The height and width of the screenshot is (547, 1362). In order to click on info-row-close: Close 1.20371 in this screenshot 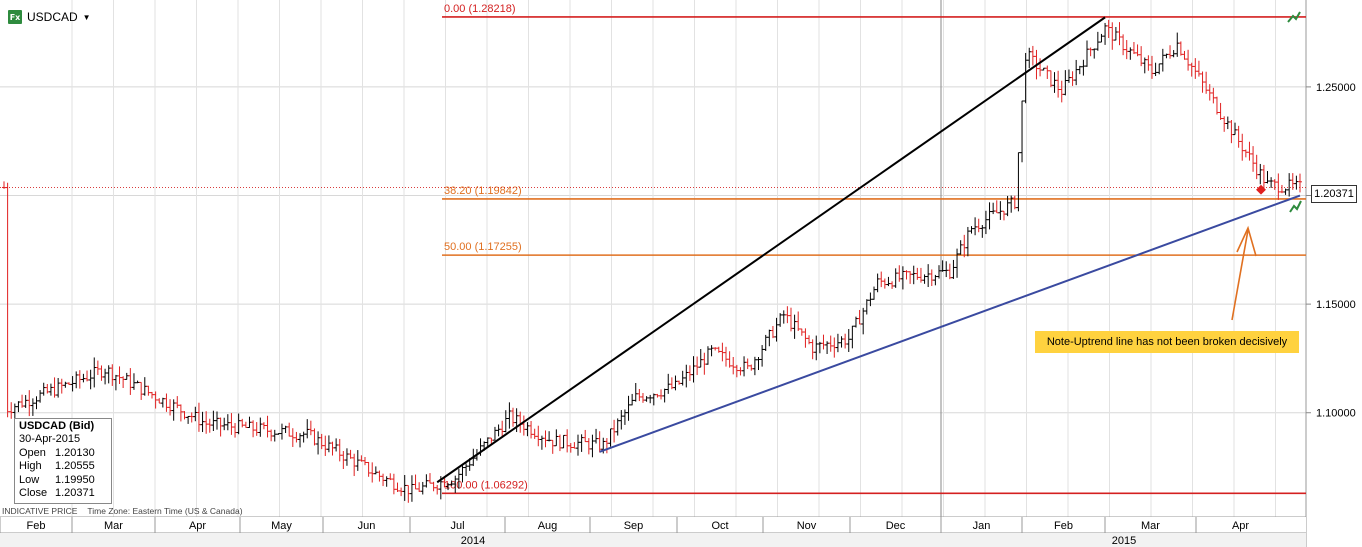, I will do `click(57, 493)`.